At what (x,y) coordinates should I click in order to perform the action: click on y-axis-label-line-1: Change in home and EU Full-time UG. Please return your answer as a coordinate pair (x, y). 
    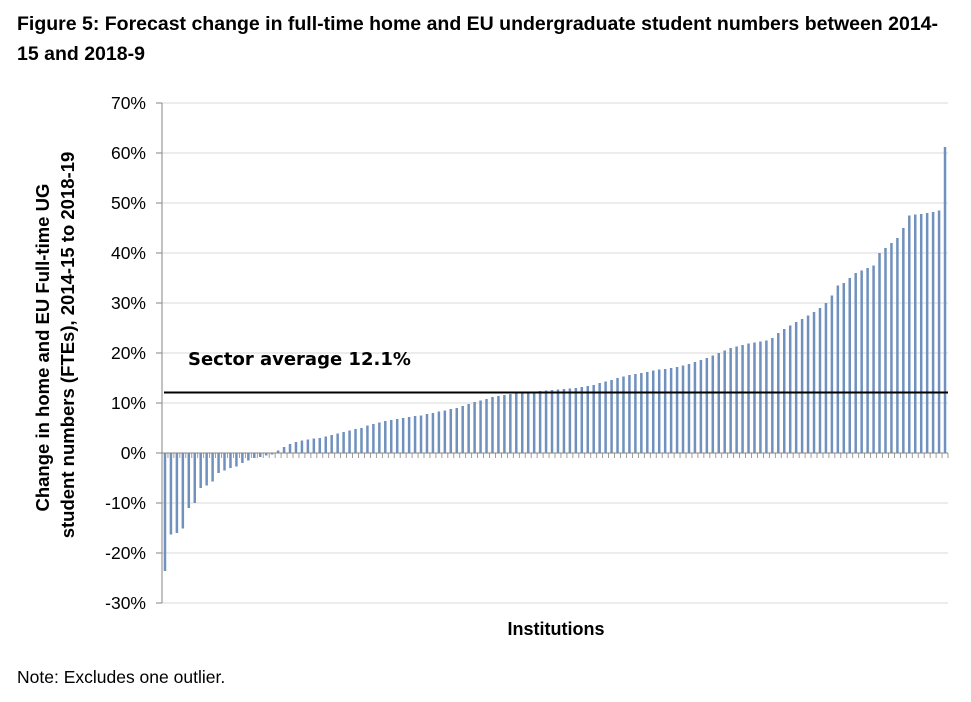
    Looking at the image, I should click on (42, 348).